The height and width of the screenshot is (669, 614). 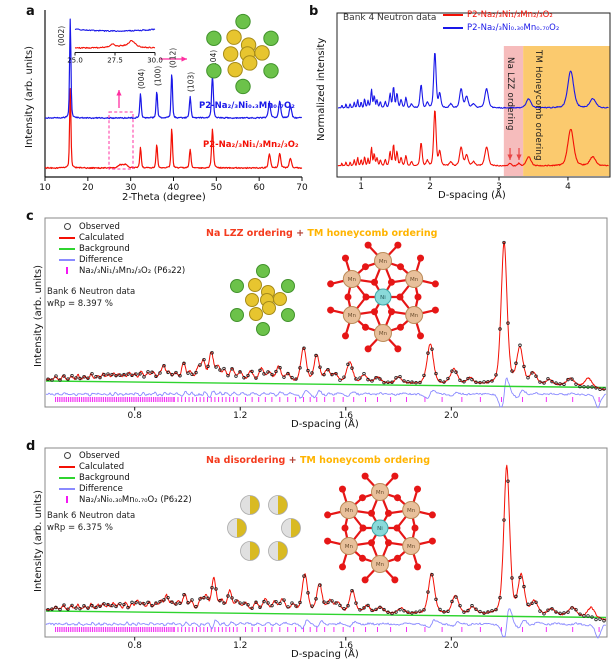 What do you see at coordinates (61, 36) in the screenshot?
I see `svg-text: (002)` at bounding box center [61, 36].